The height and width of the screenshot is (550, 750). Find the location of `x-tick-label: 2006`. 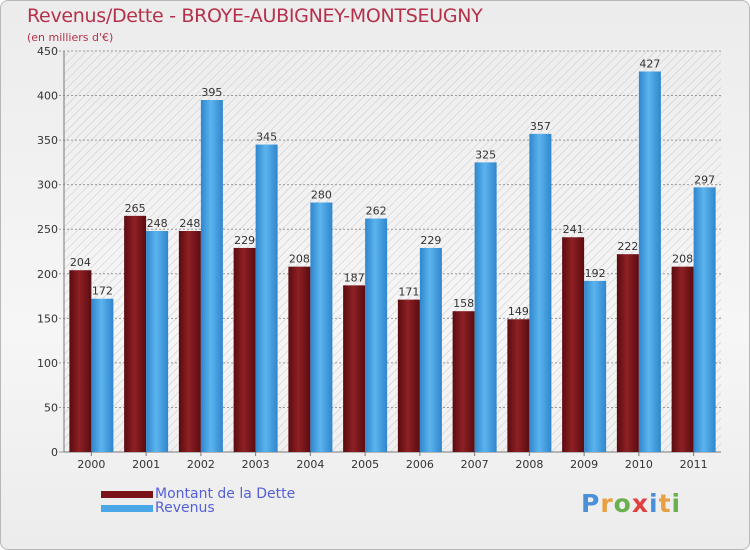

x-tick-label: 2006 is located at coordinates (420, 464).